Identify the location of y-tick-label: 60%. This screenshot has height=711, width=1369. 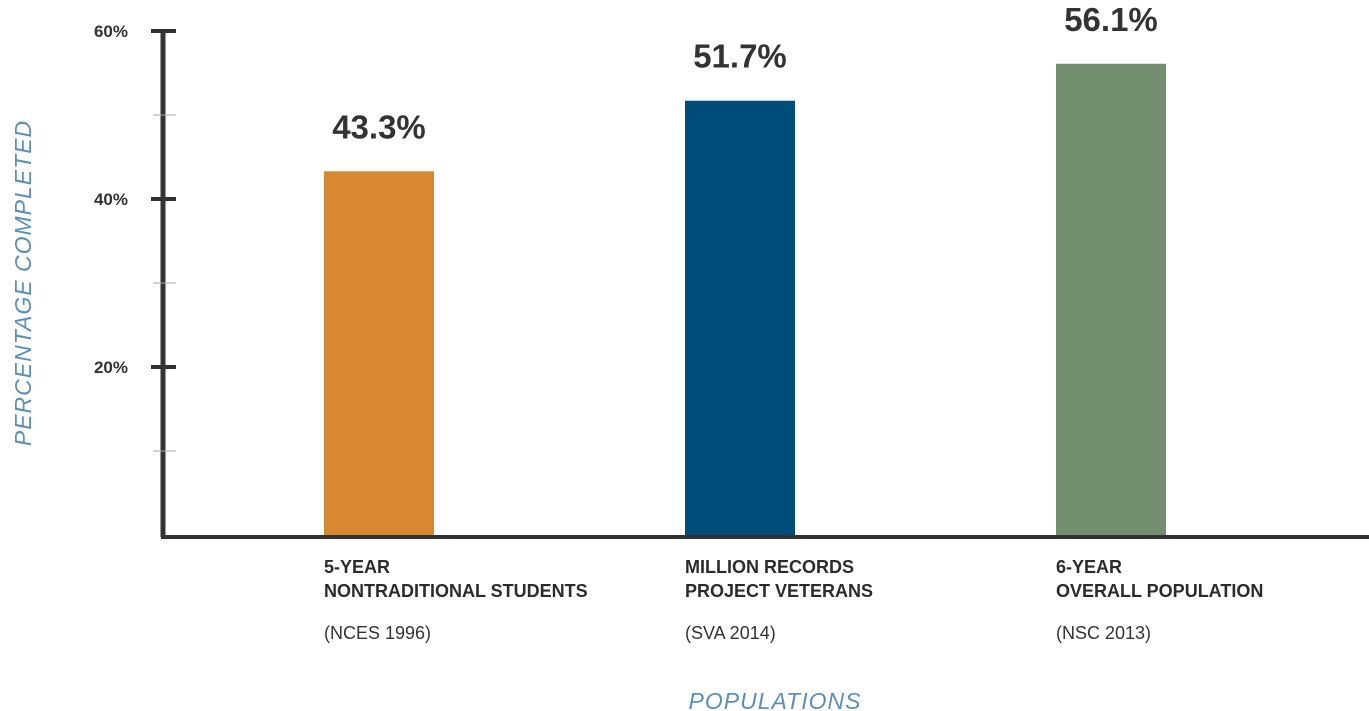
(111, 31).